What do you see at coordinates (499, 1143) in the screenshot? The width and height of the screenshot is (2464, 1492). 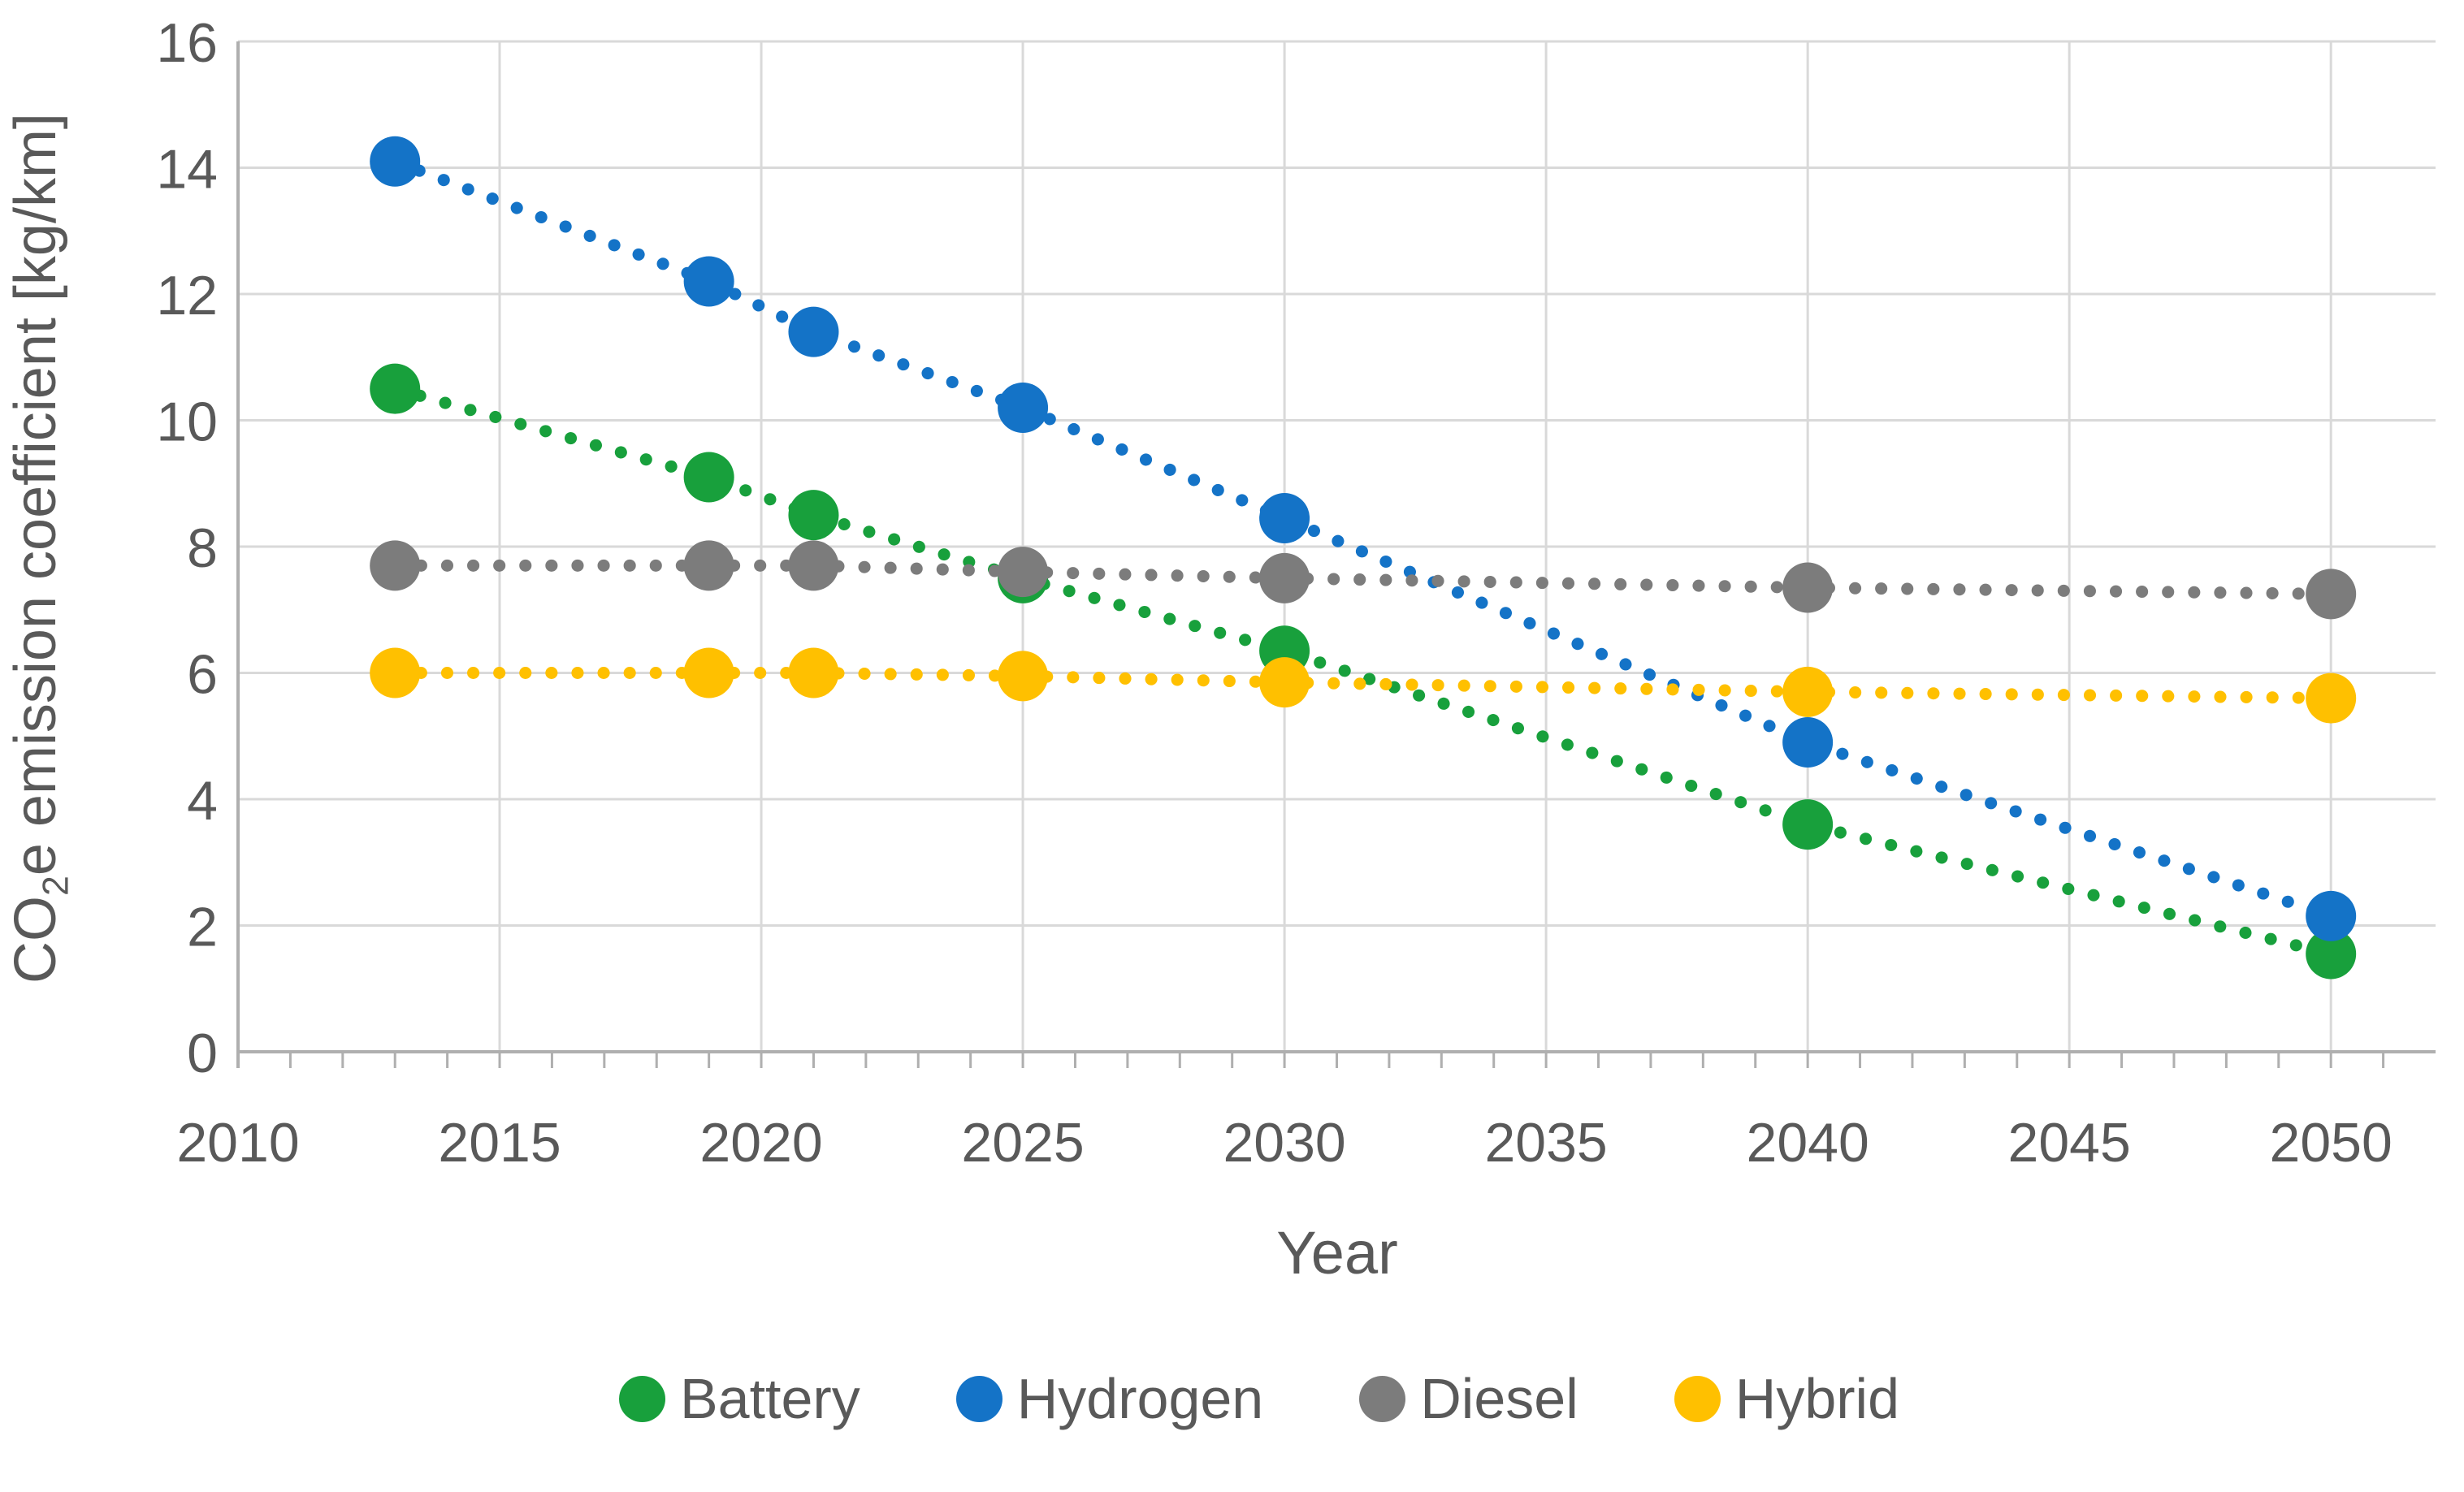 I see `x-tick-label-2015: 2015` at bounding box center [499, 1143].